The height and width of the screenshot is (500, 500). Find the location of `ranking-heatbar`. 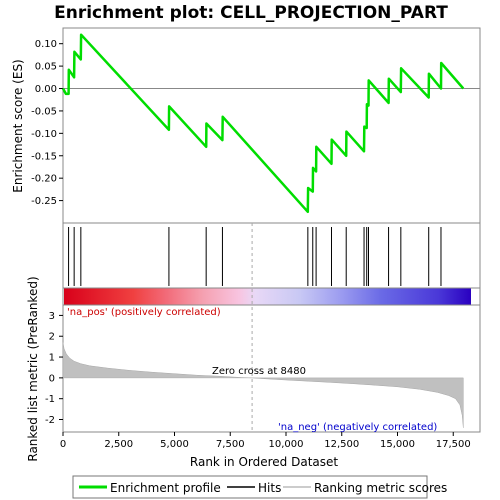

ranking-heatbar is located at coordinates (267, 296).